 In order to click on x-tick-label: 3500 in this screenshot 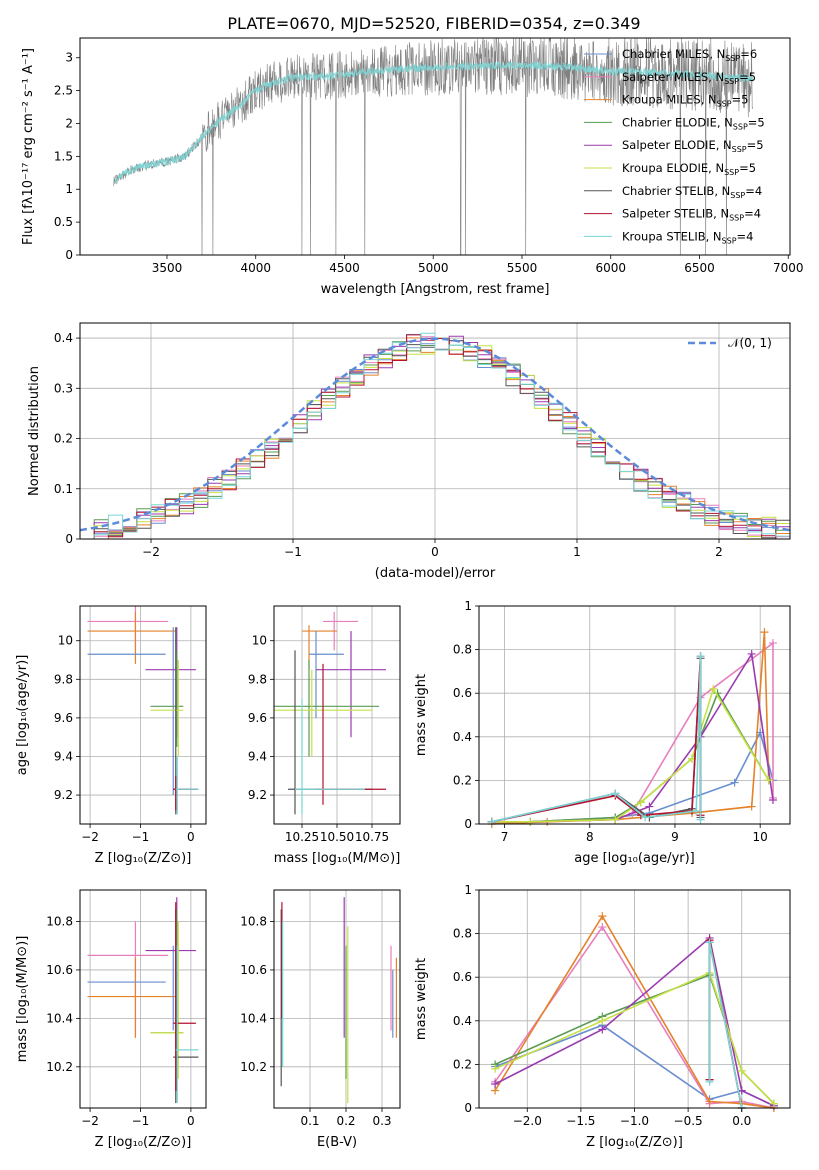, I will do `click(167, 268)`.